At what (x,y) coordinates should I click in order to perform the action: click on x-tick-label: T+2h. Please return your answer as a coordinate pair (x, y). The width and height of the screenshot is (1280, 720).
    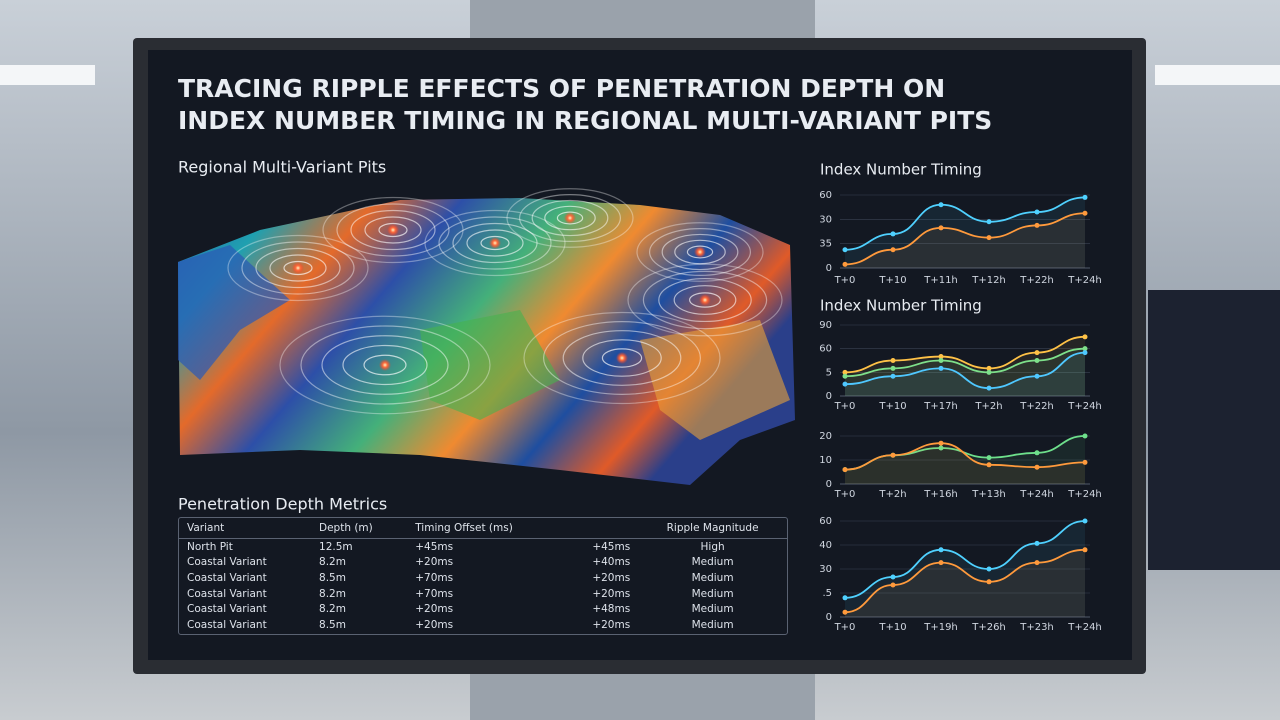
    Looking at the image, I should click on (988, 406).